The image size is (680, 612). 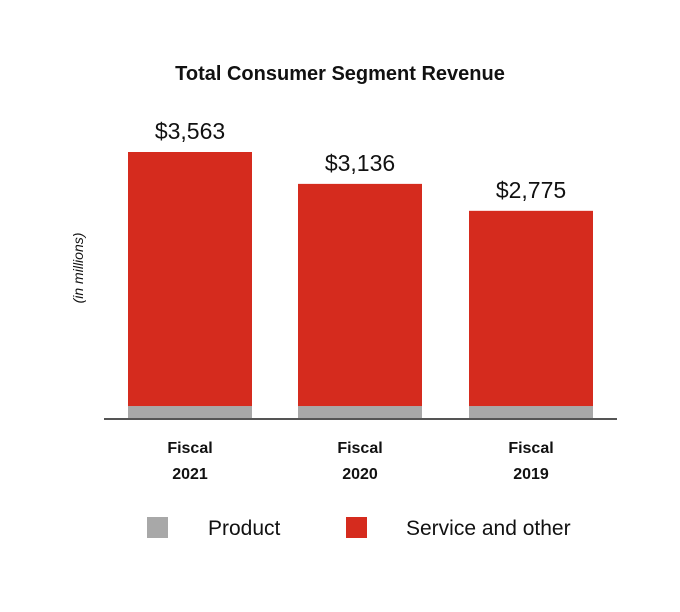 What do you see at coordinates (157, 527) in the screenshot?
I see `legend-swatch-product` at bounding box center [157, 527].